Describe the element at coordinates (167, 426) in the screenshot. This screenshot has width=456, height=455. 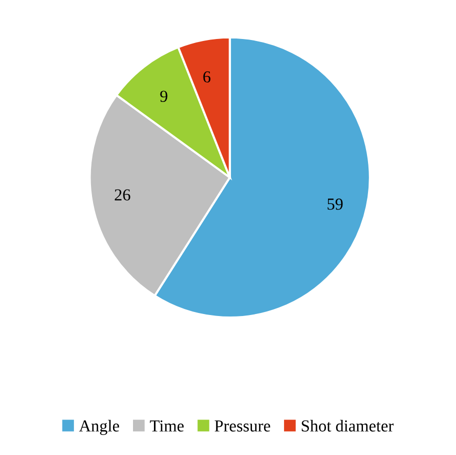
I see `legend-label: Time` at that location.